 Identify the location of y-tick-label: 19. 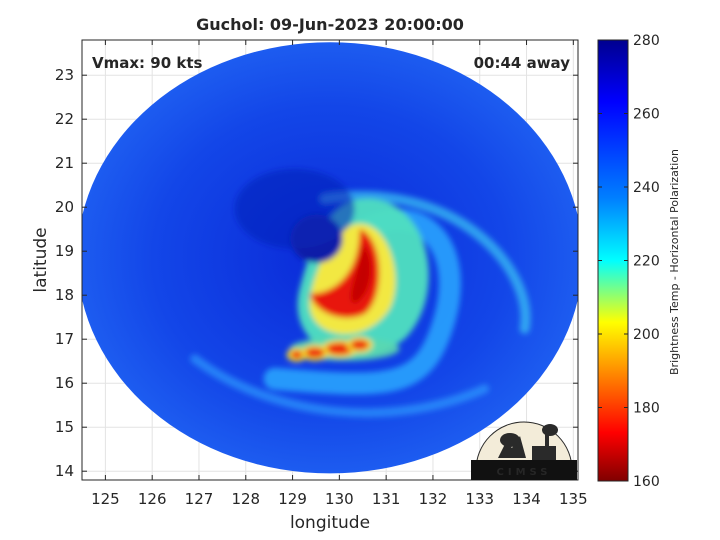
(64, 251).